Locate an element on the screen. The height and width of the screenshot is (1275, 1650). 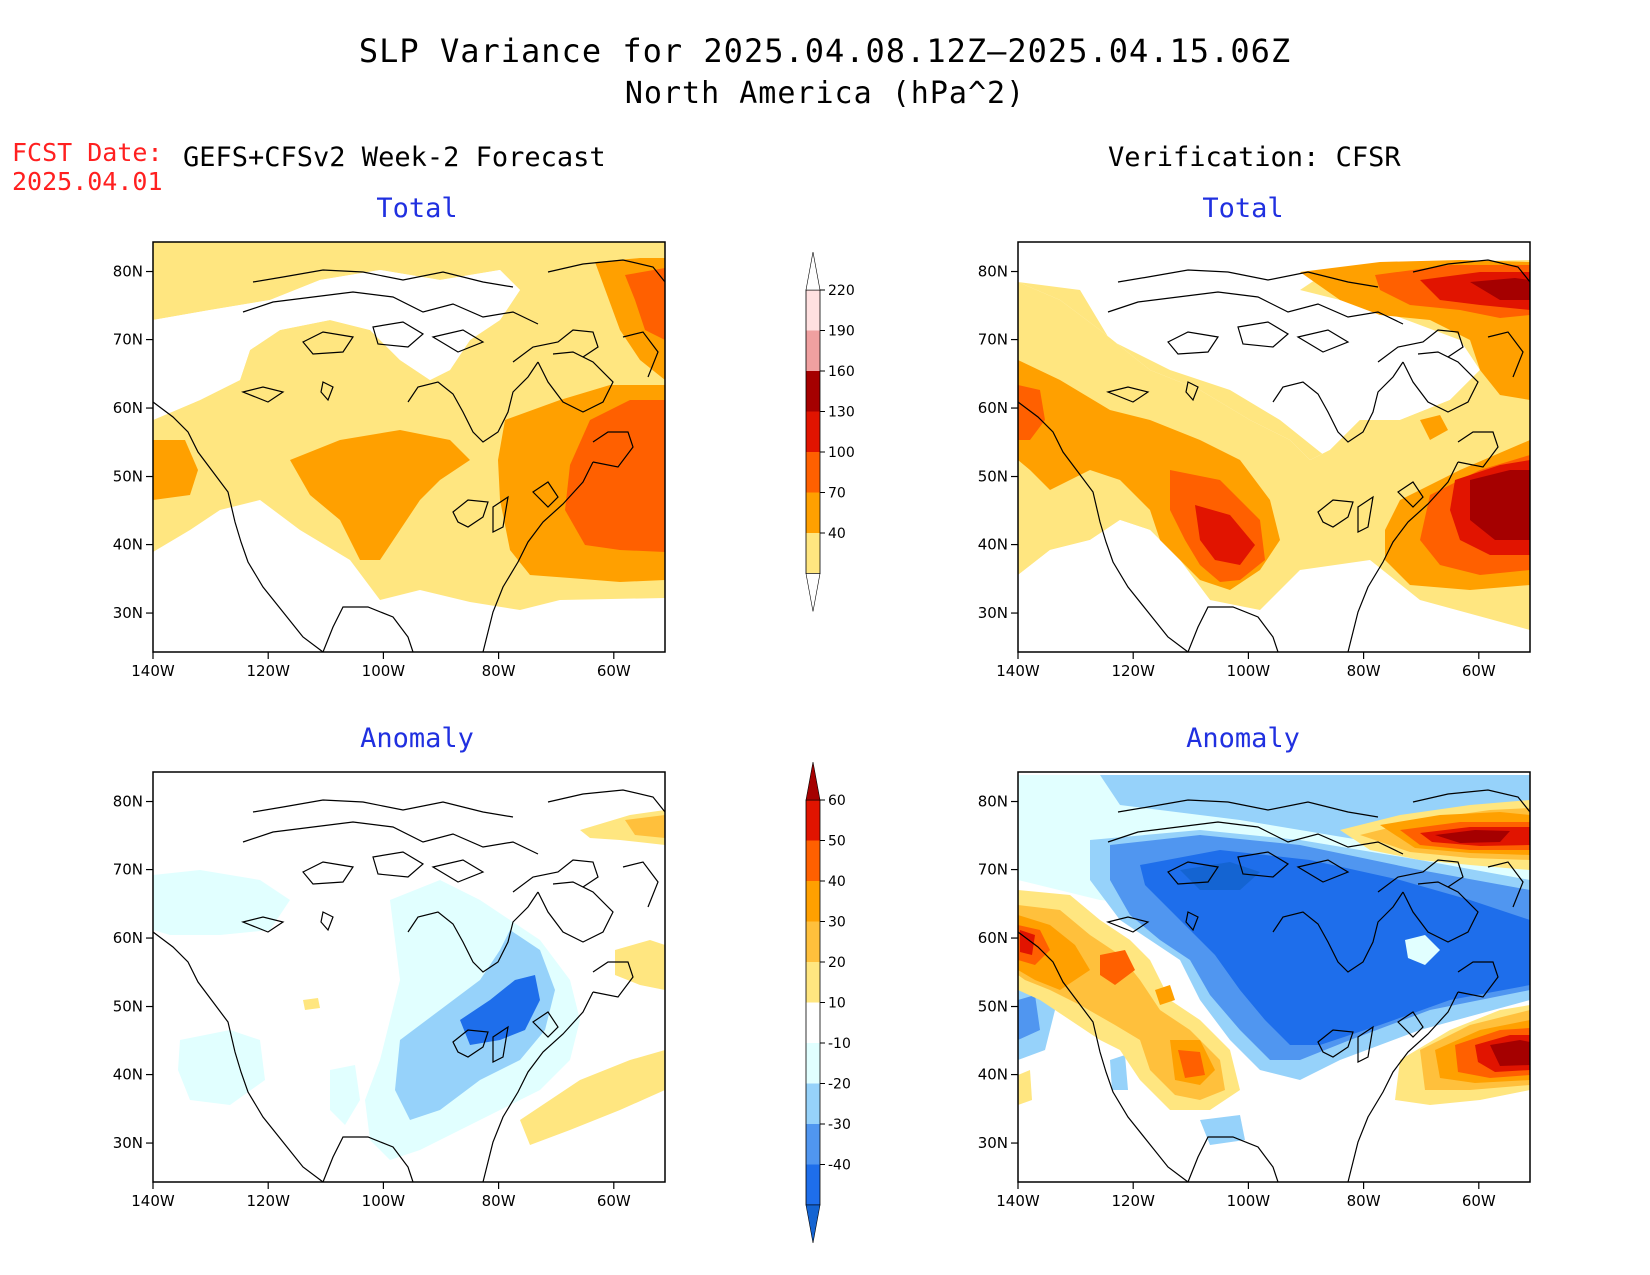
lon-tick-label: 100W is located at coordinates (384, 671).